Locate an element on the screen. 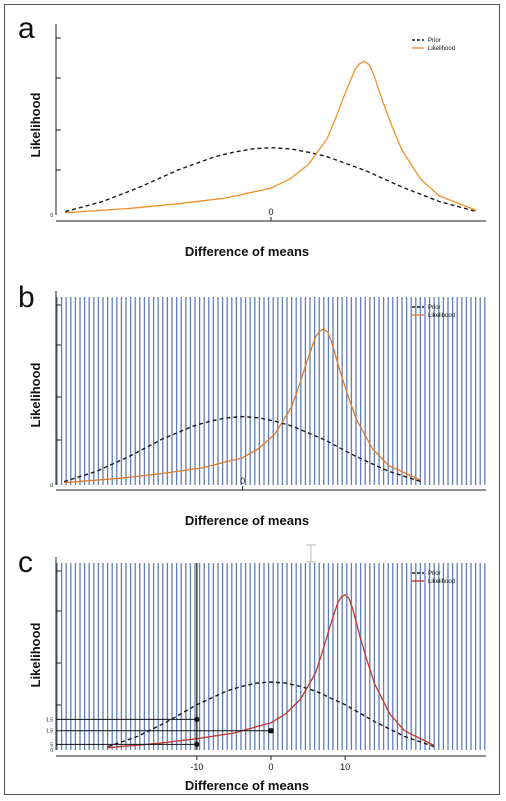 This screenshot has height=801, width=506. legend-a: Prior Likelihood is located at coordinates (433, 45).